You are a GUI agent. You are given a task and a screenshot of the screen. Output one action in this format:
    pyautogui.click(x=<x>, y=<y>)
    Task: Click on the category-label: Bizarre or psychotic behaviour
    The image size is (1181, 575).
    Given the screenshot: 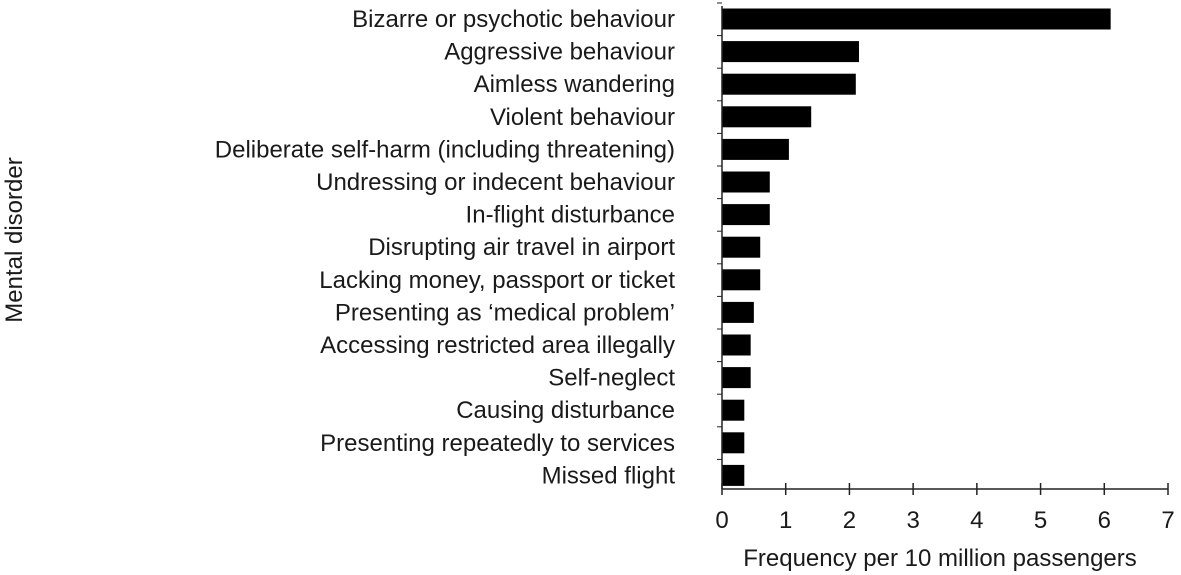 What is the action you would take?
    pyautogui.click(x=513, y=19)
    